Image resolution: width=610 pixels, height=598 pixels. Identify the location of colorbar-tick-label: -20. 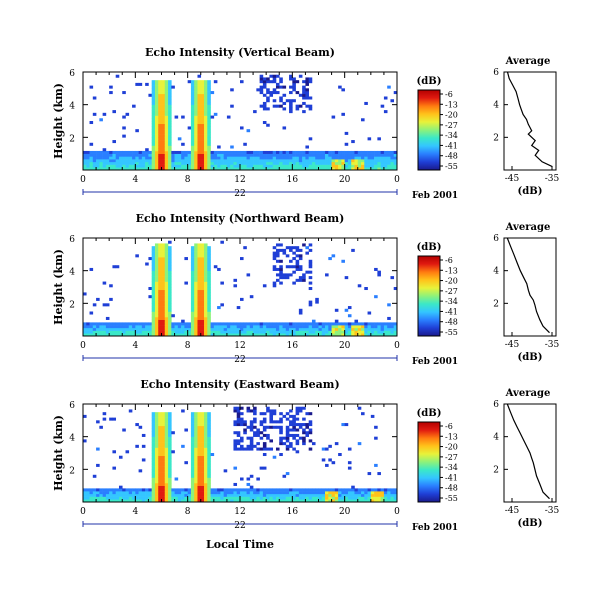
(451, 447).